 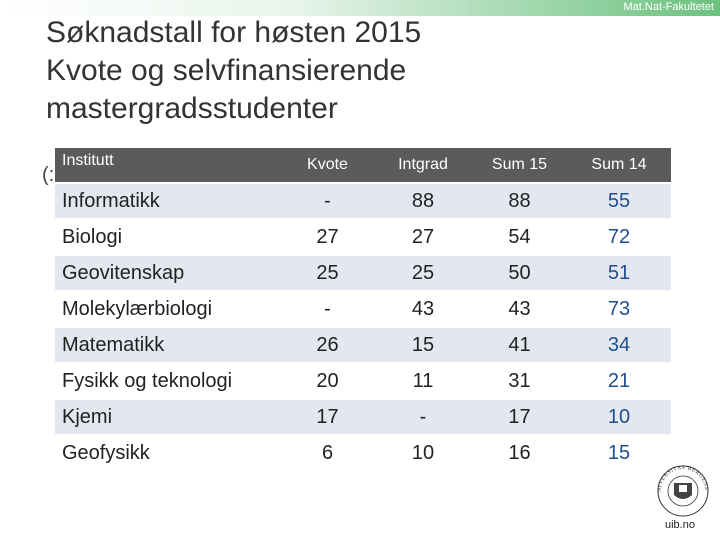 What do you see at coordinates (519, 345) in the screenshot?
I see `cell-sum15: 41` at bounding box center [519, 345].